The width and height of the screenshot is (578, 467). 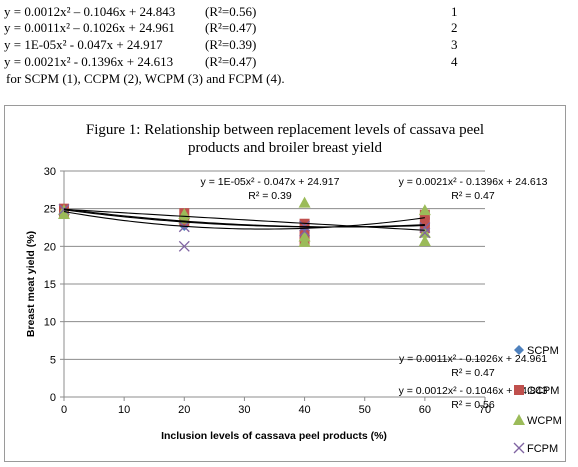 I want to click on trendline-equation: y = 1E-05x² - 0.047x + 24.917, so click(x=270, y=182).